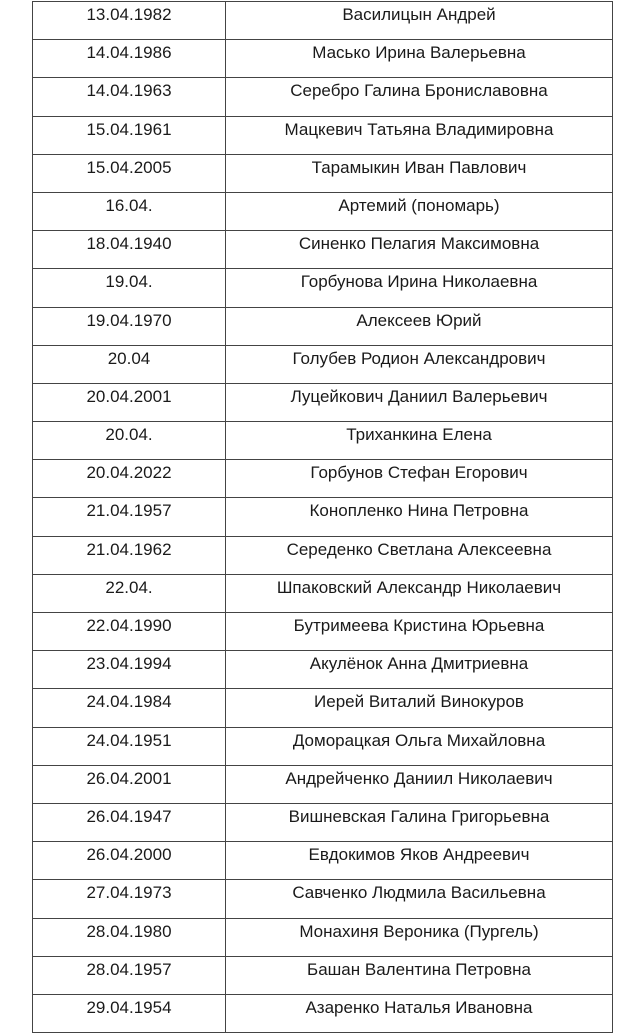  I want to click on table-row: 22.04.1990 Бутримеева Кристина Юрьевна, so click(322, 631).